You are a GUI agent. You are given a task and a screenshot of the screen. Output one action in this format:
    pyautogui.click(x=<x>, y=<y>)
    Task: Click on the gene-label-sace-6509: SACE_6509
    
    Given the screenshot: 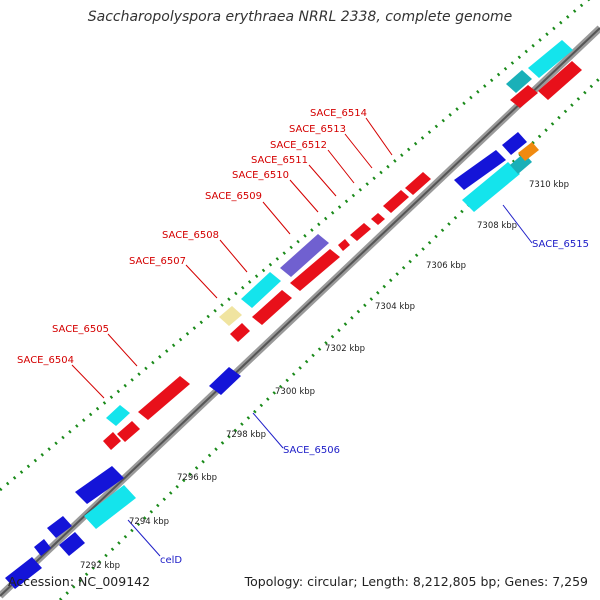 What is the action you would take?
    pyautogui.click(x=233, y=196)
    